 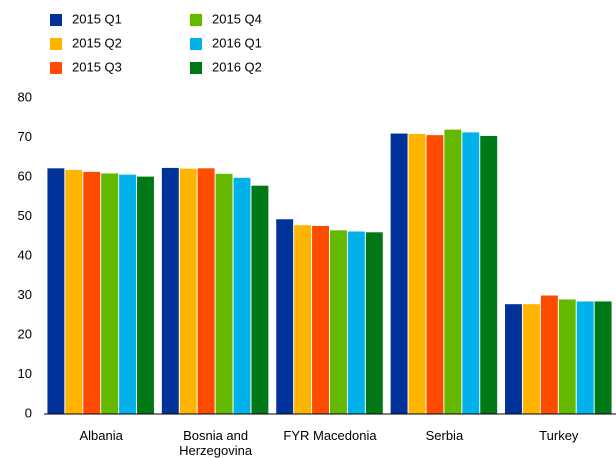 I want to click on y-tick-label: 70, so click(x=25, y=136).